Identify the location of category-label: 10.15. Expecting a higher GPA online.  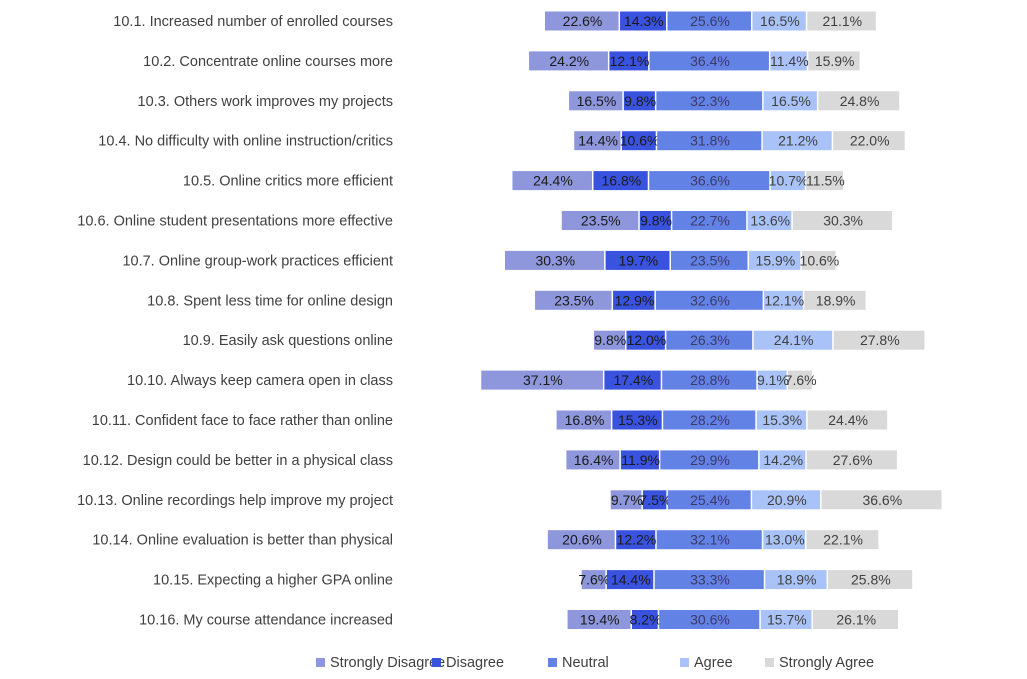
(273, 581).